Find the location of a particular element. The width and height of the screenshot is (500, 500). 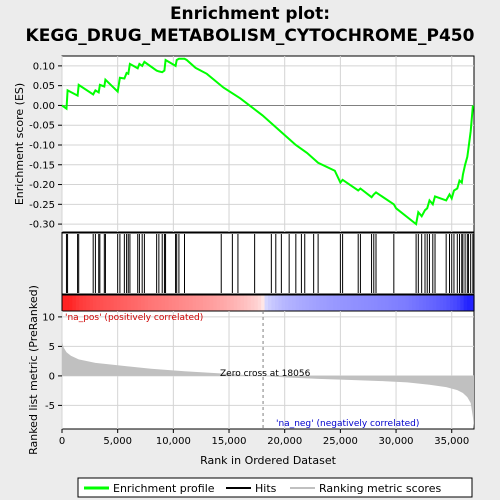

es-y-tick-label: -0.20 is located at coordinates (42, 185).